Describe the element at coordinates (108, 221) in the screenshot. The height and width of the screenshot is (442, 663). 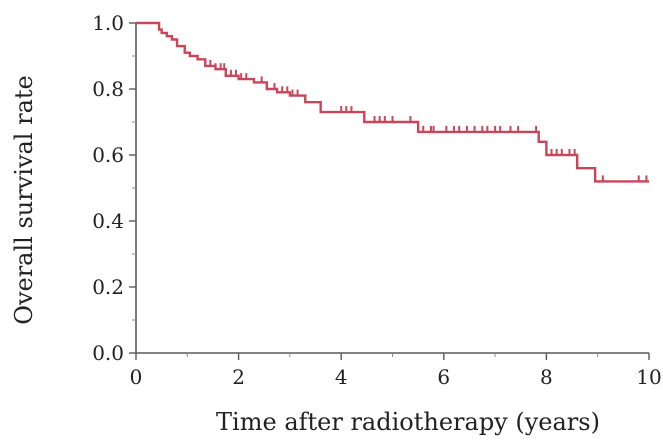
I see `y-tick-label: 0.4` at that location.